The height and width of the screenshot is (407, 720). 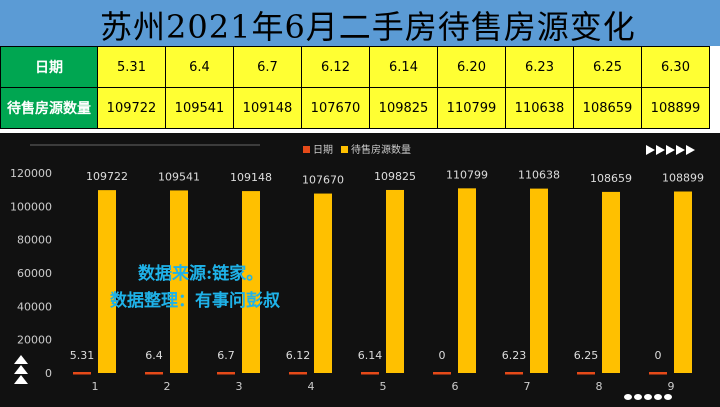 I want to click on title-band, so click(x=360, y=23).